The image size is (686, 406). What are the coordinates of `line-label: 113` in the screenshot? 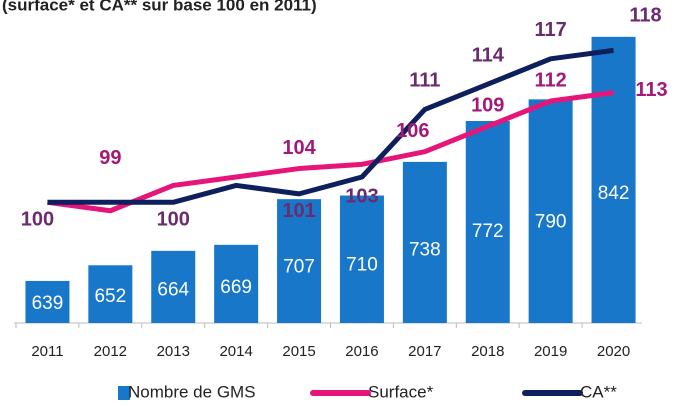 It's located at (651, 90).